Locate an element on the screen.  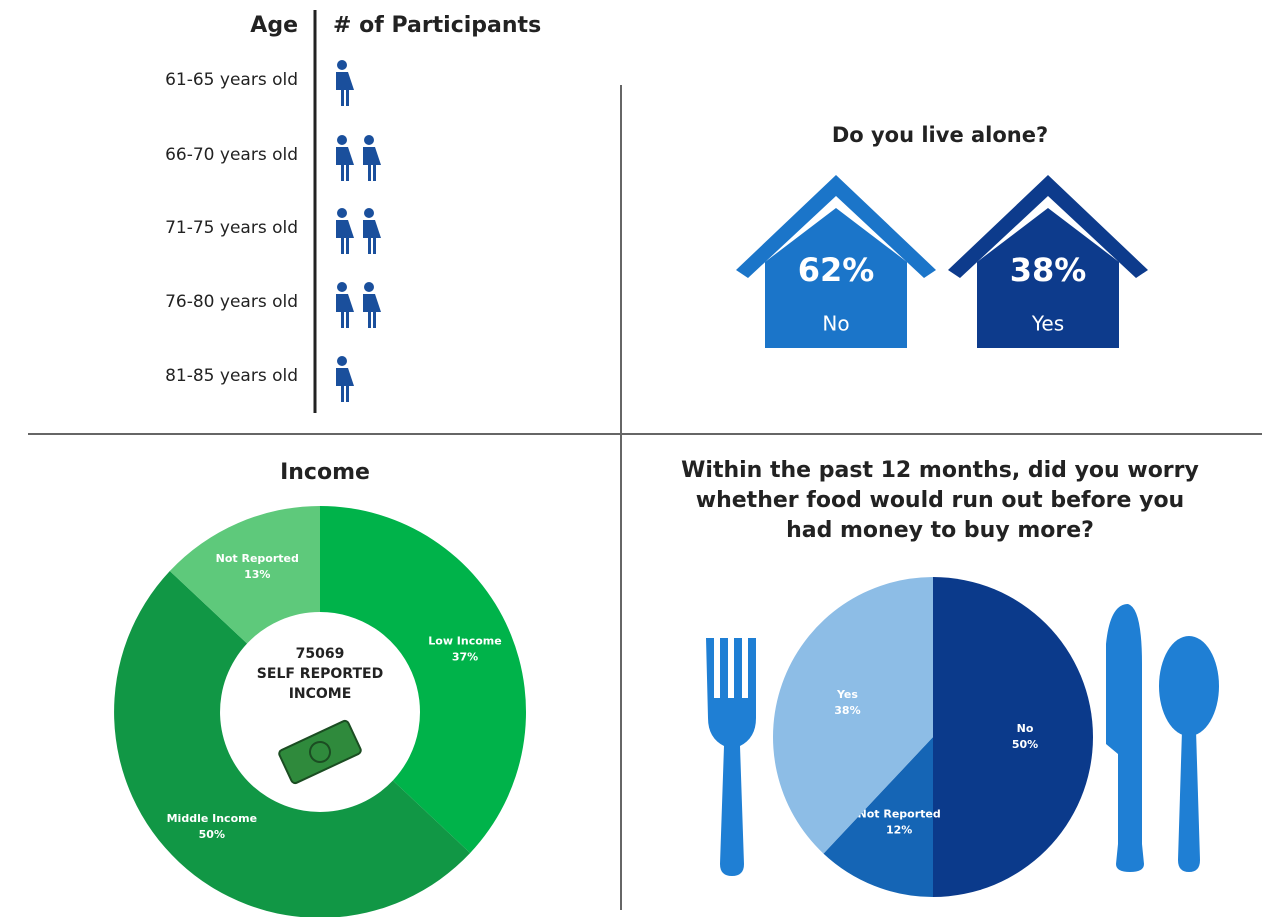
slice-label: No is located at coordinates (1025, 728).